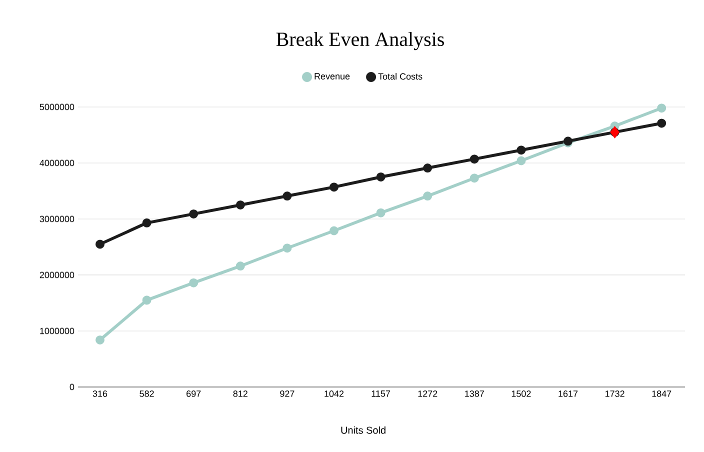 This screenshot has height=452, width=704. What do you see at coordinates (521, 393) in the screenshot?
I see `x-tick-label: 1502` at bounding box center [521, 393].